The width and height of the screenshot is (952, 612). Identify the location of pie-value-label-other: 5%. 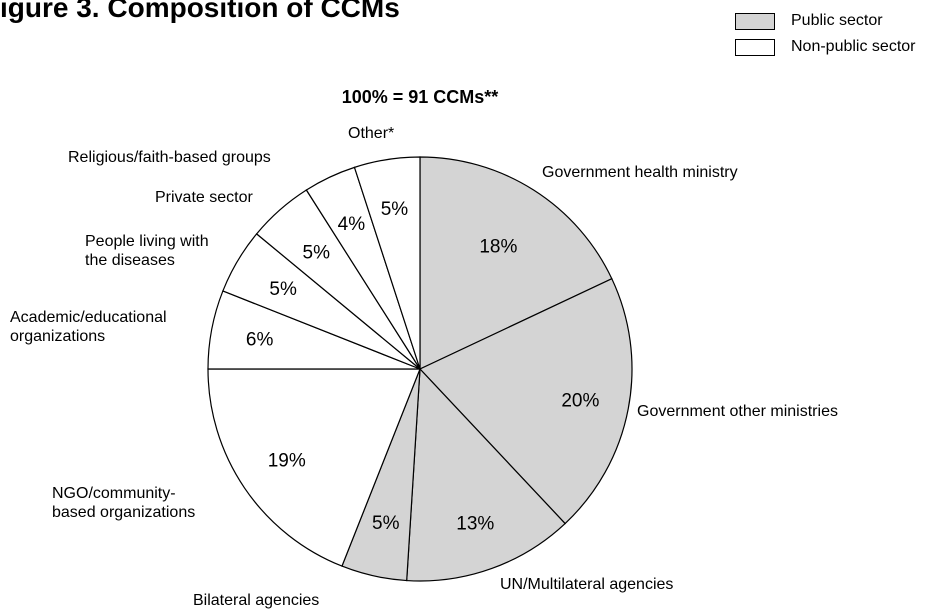
(395, 209).